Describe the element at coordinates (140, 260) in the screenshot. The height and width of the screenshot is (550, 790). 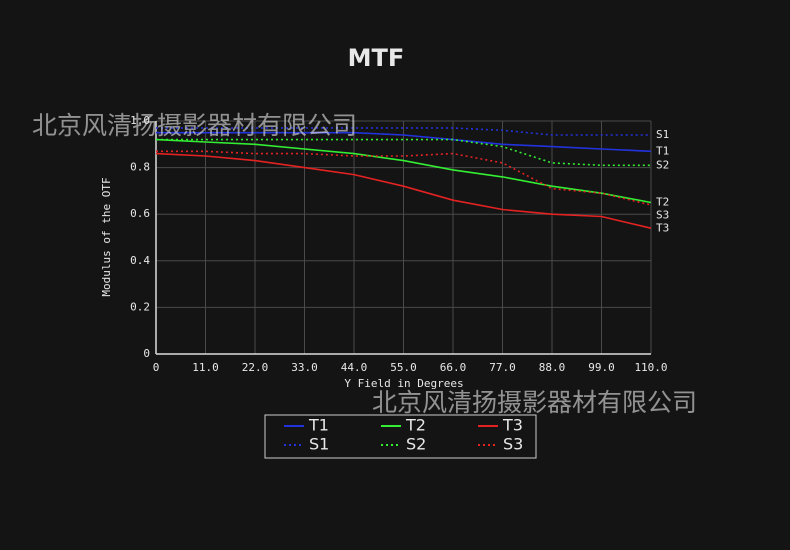
I see `y-tick-label: 0.4` at that location.